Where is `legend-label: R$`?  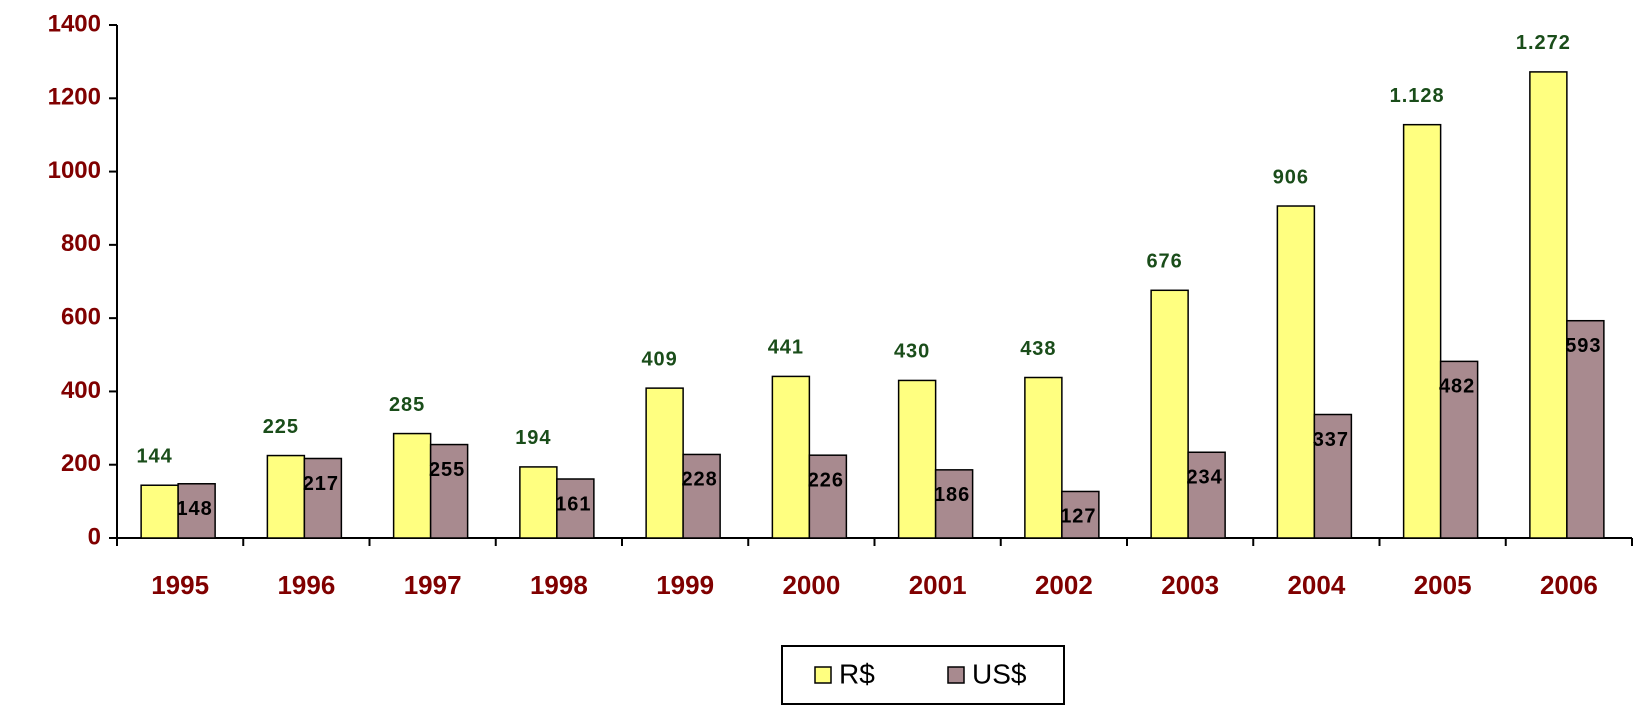
legend-label: R$ is located at coordinates (857, 673).